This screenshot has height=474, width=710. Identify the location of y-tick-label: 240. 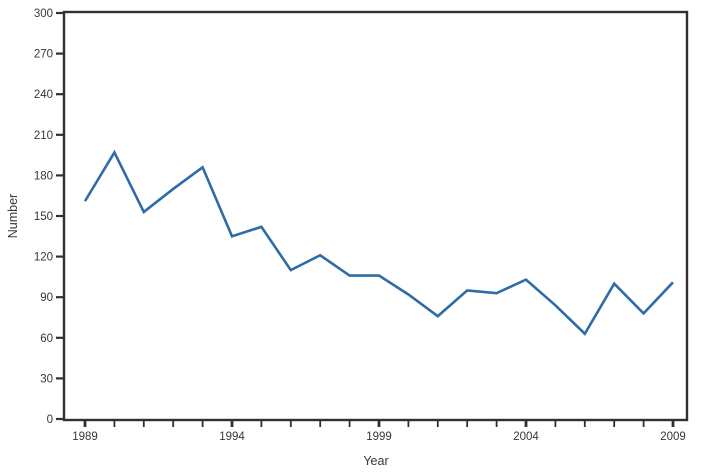
(43, 95).